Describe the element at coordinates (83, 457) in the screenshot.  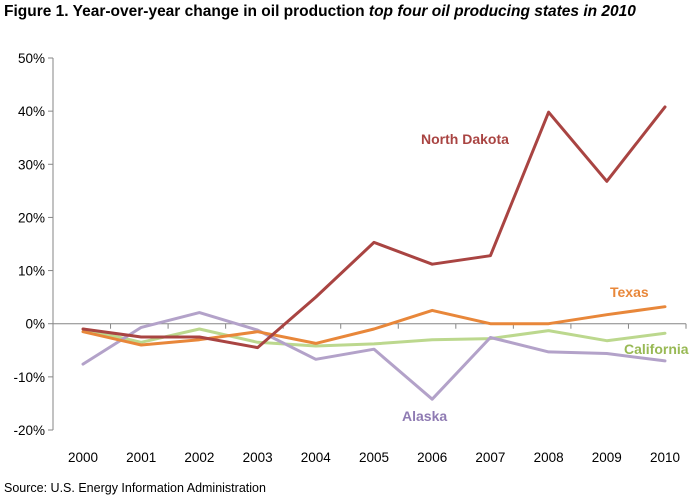
I see `x-tick-label: 2000` at that location.